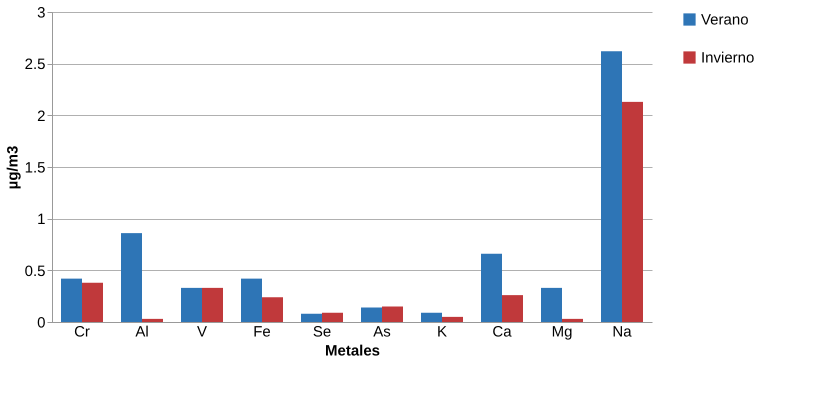 The height and width of the screenshot is (408, 833). What do you see at coordinates (41, 116) in the screenshot?
I see `y-tick-label: 2` at bounding box center [41, 116].